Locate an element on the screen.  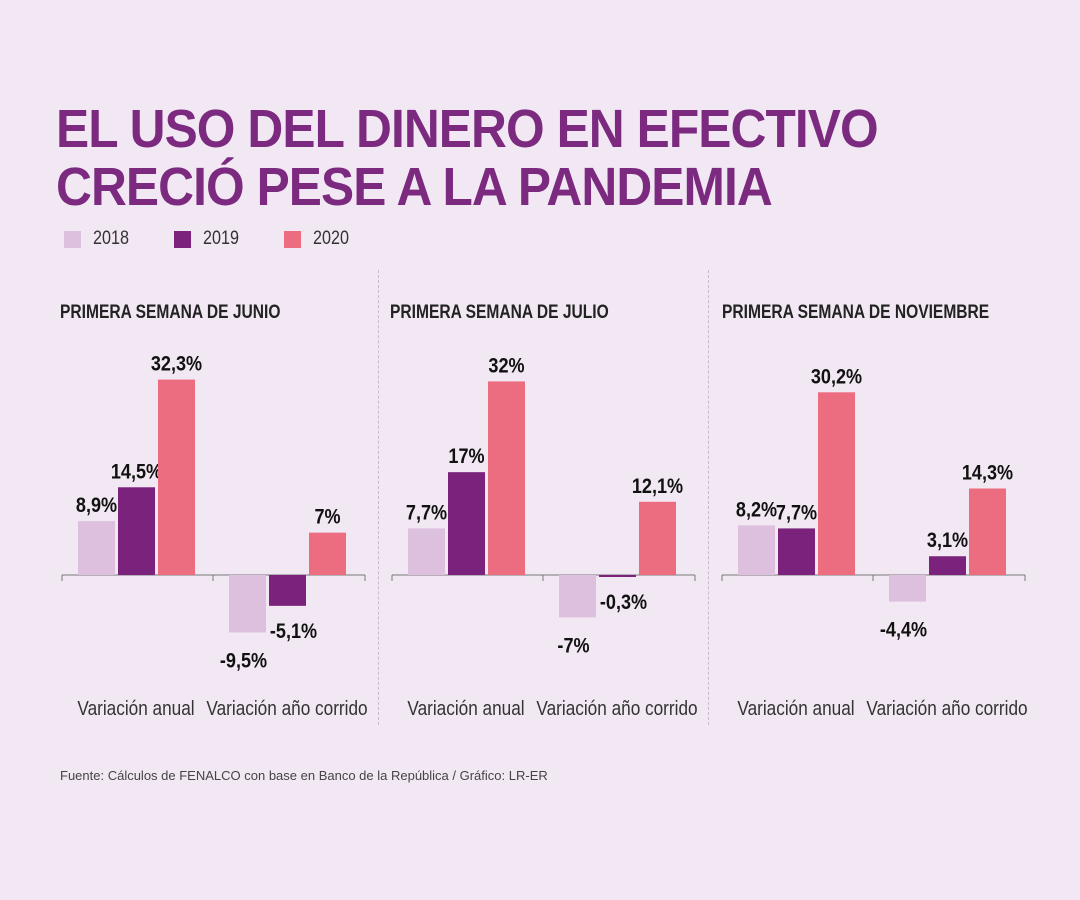
bar-noviembre-corrido-2020 is located at coordinates (987, 531).